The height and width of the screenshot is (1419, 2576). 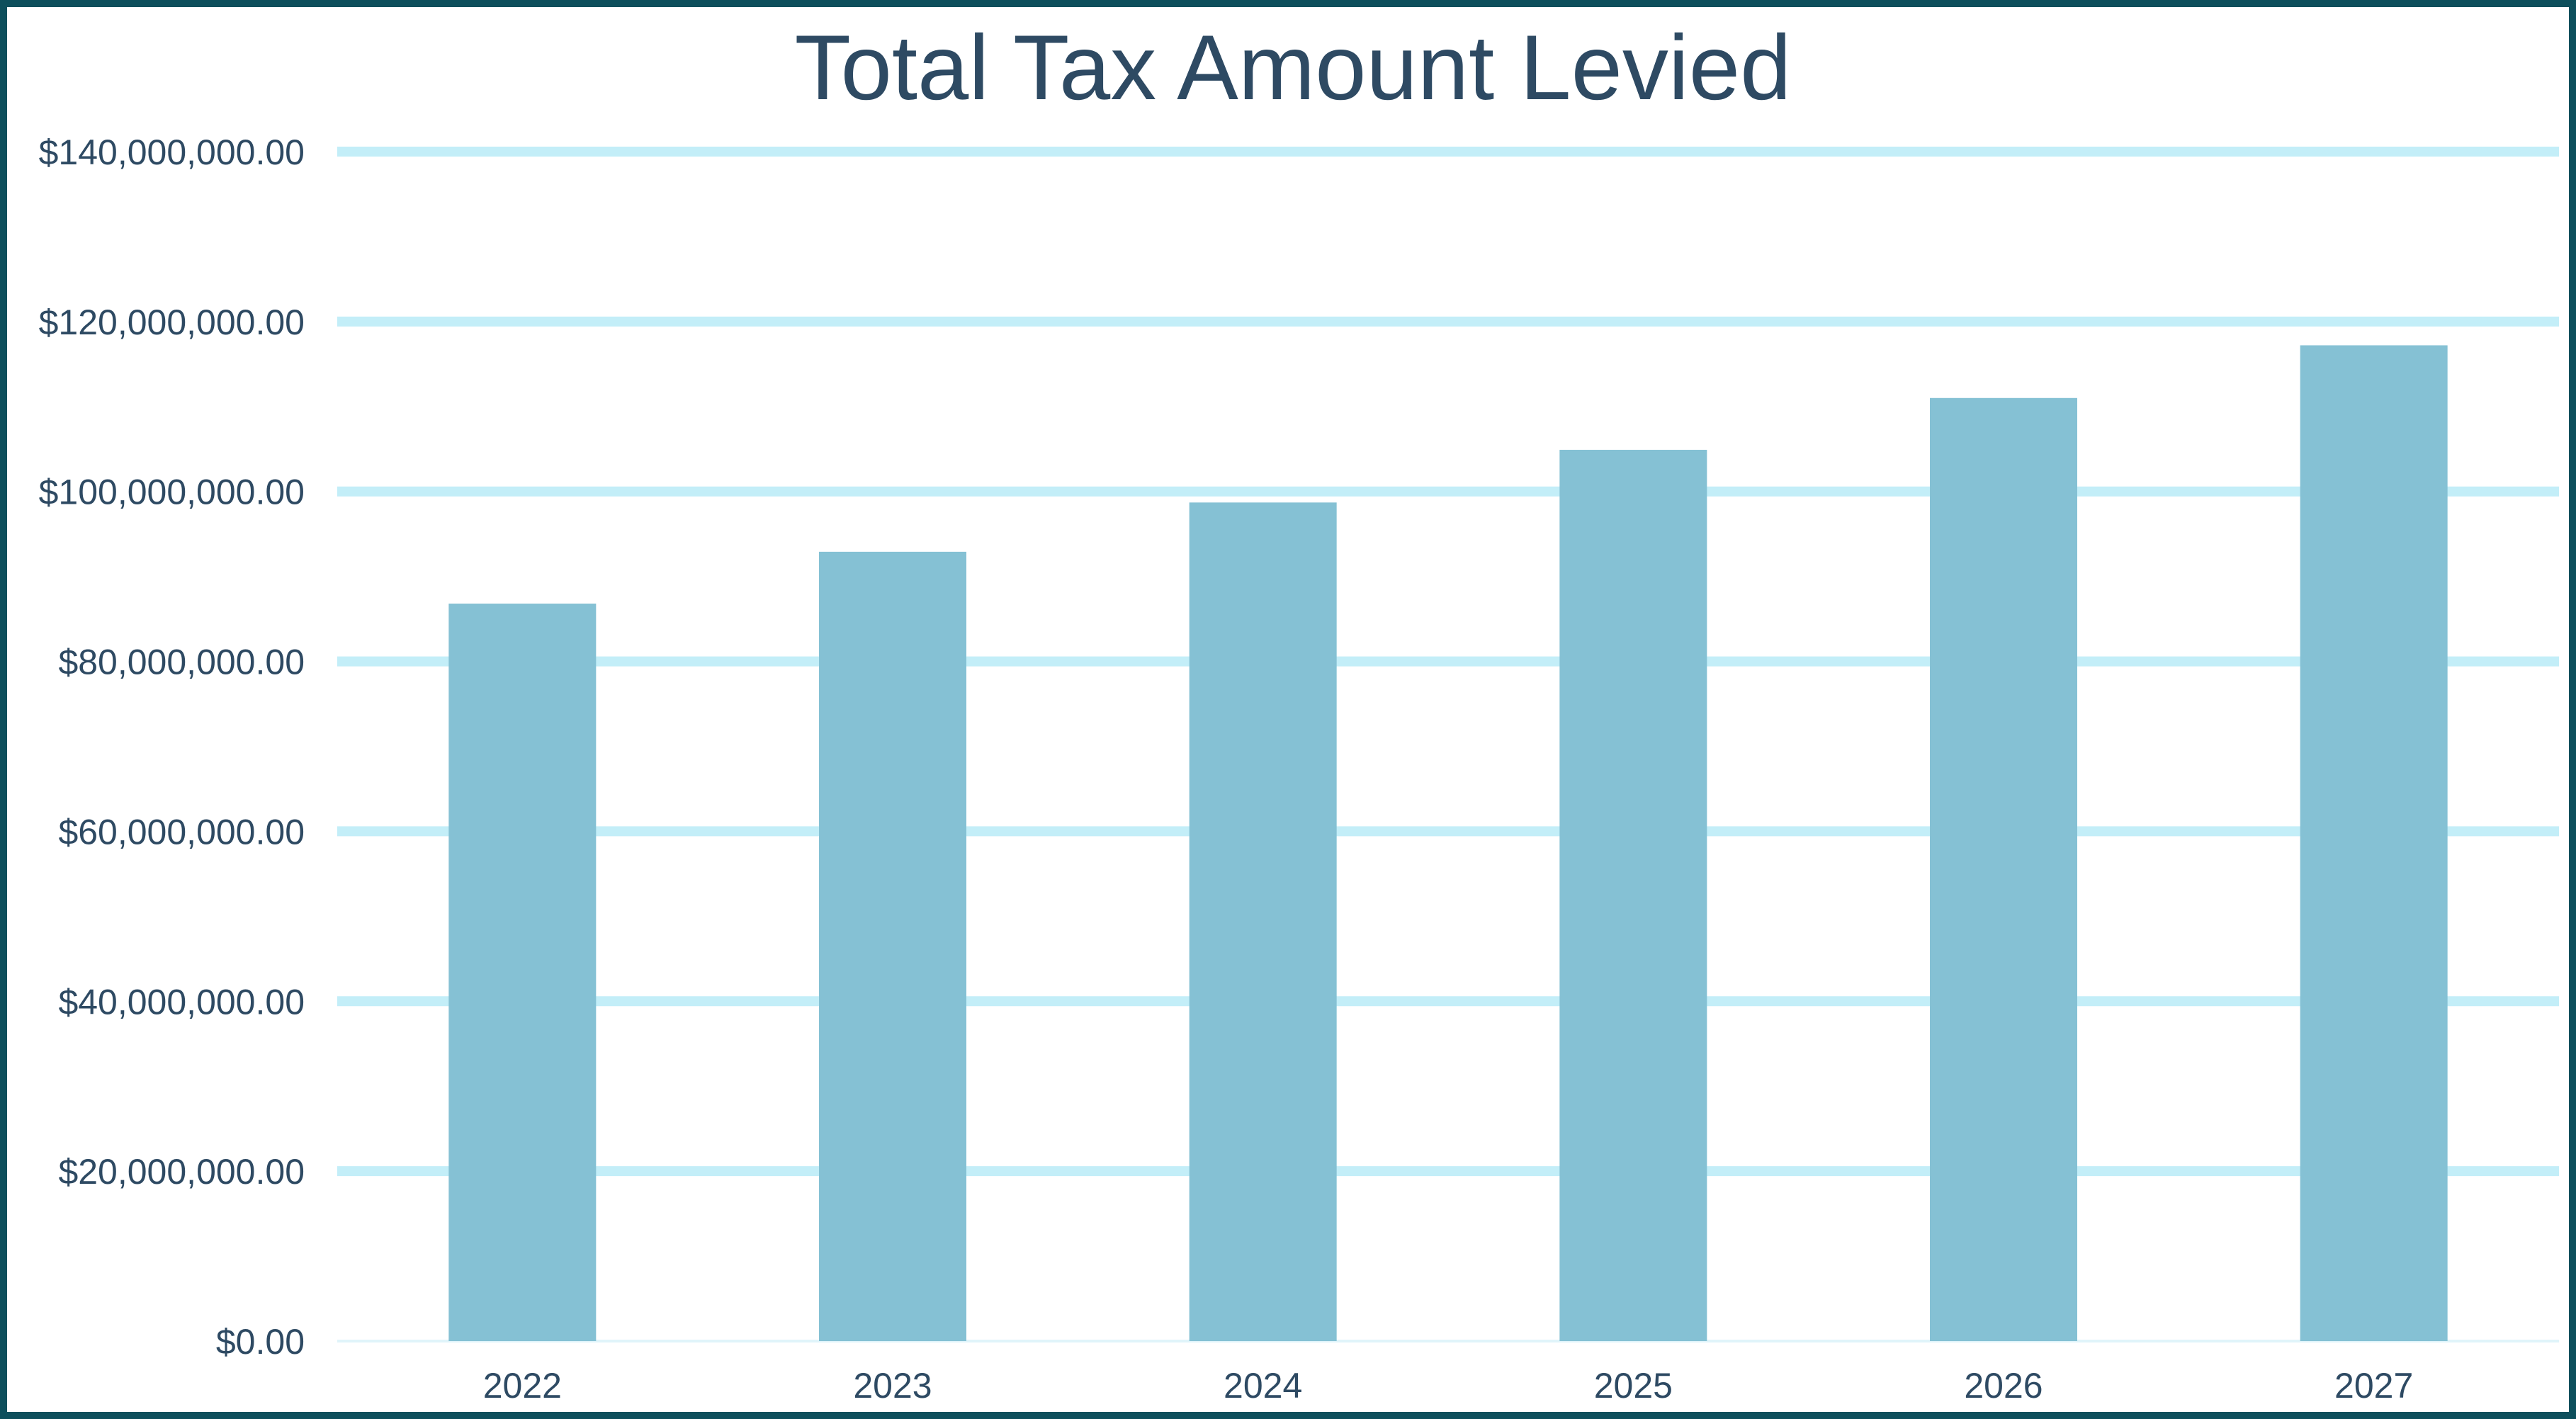 What do you see at coordinates (172, 322) in the screenshot?
I see `y-tick-label: $120,000,000.00` at bounding box center [172, 322].